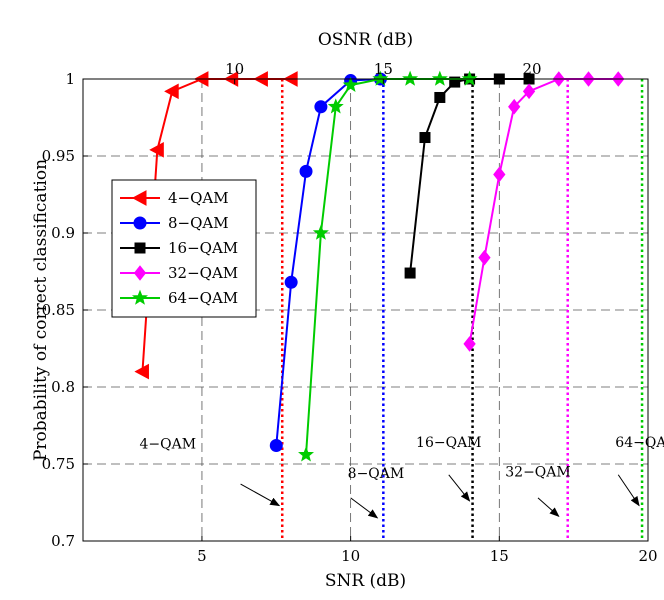 Image resolution: width=664 pixels, height=600 pixels. I want to click on y-tick-label: 0.85, so click(58, 310).